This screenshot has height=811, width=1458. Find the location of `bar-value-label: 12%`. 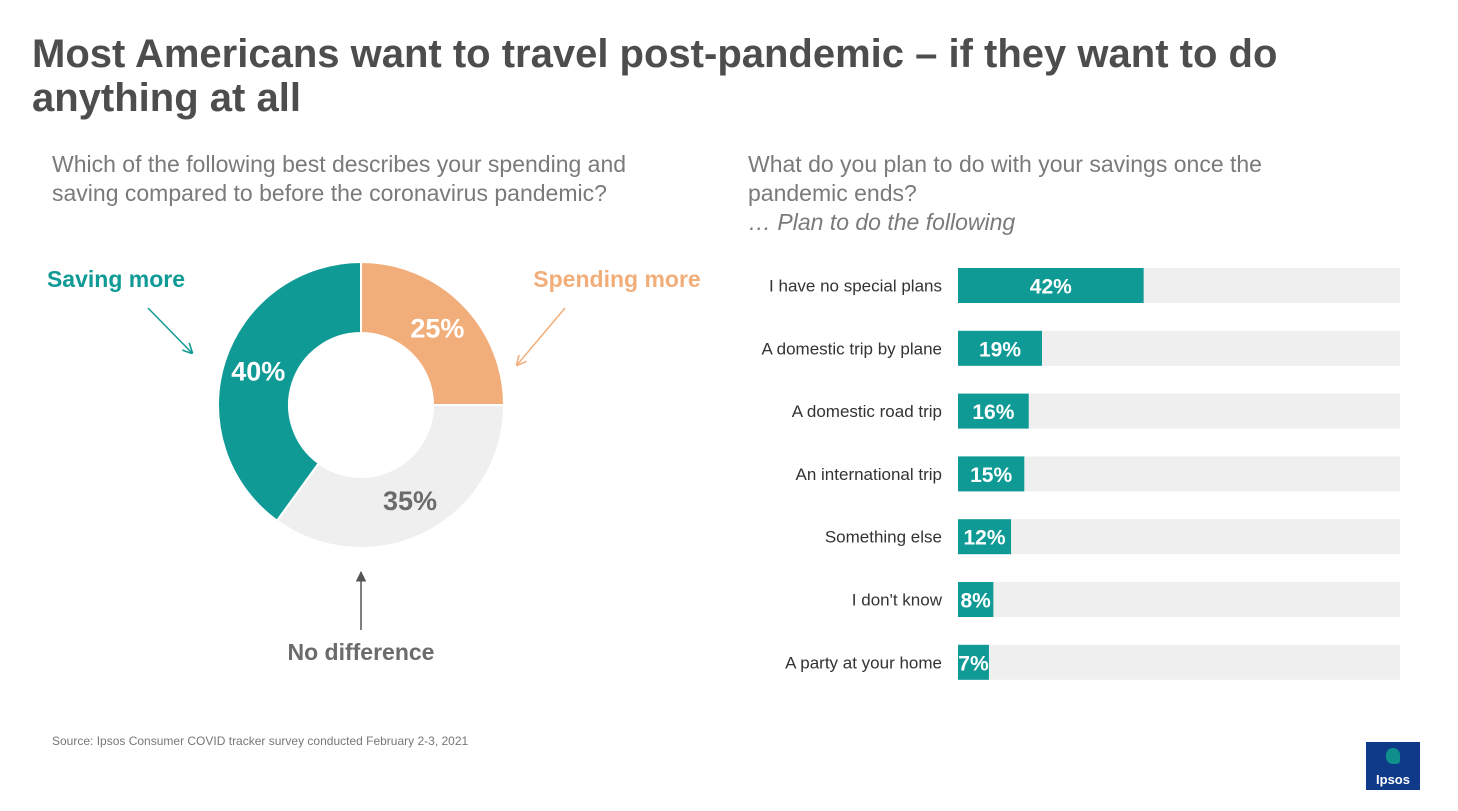

bar-value-label: 12% is located at coordinates (985, 538).